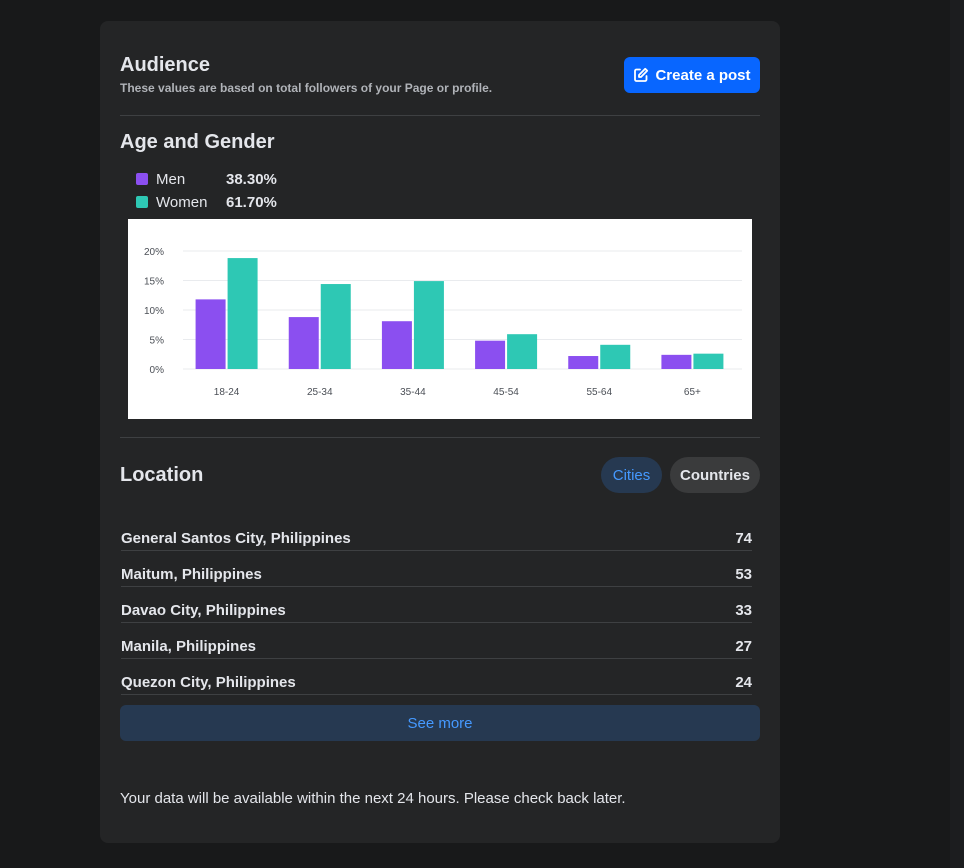 Image resolution: width=964 pixels, height=868 pixels. What do you see at coordinates (436, 569) in the screenshot?
I see `list-item: Maitum, Philippines 53` at bounding box center [436, 569].